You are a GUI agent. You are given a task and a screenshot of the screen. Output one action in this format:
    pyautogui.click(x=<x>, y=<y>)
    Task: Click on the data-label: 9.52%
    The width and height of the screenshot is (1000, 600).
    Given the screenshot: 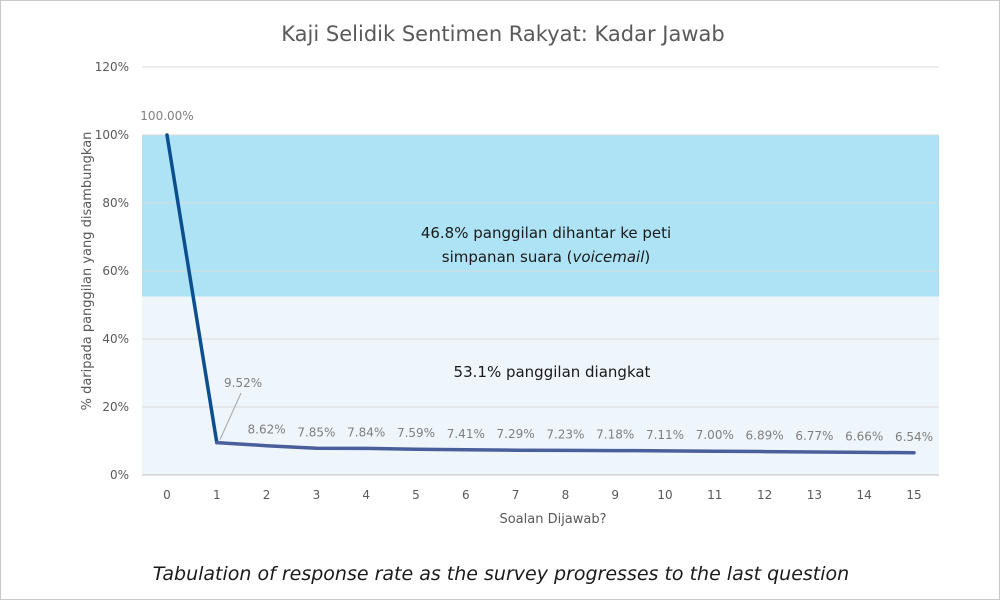 What is the action you would take?
    pyautogui.click(x=243, y=383)
    